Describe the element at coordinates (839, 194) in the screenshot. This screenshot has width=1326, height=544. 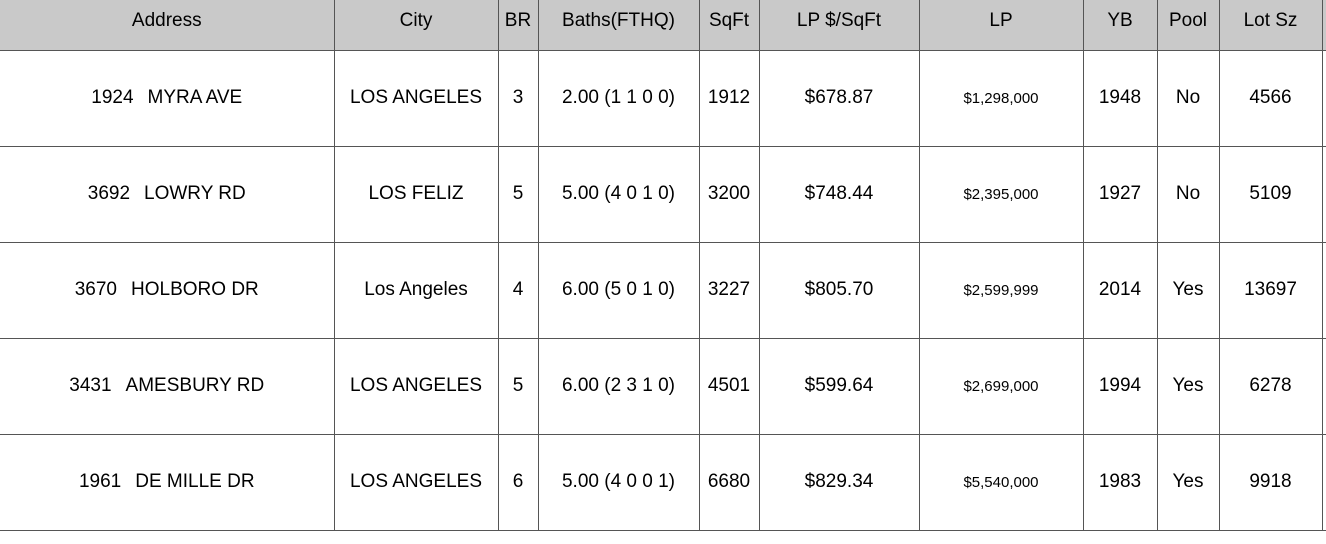
I see `cell-lp-per-sqft: $748.44` at that location.